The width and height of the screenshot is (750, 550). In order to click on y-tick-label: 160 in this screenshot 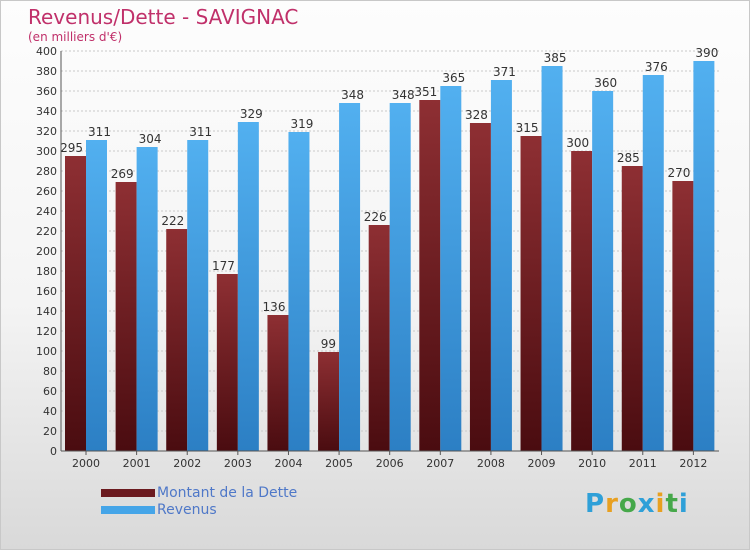, I will do `click(46, 291)`.